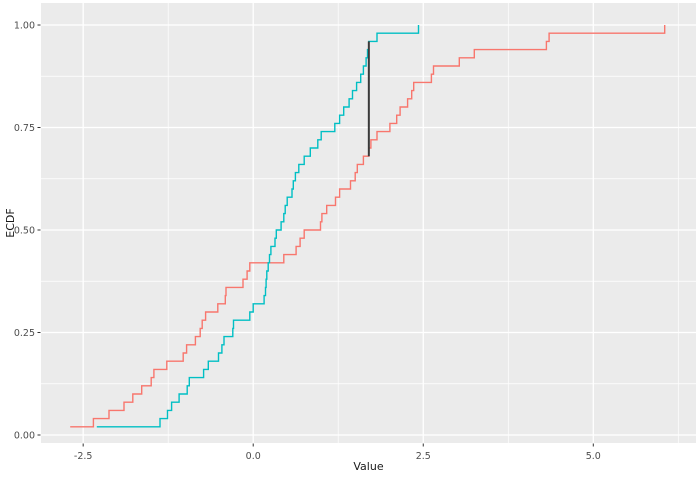 The image size is (700, 480). What do you see at coordinates (593, 456) in the screenshot?
I see `x-axis-tick-label: 5.0` at bounding box center [593, 456].